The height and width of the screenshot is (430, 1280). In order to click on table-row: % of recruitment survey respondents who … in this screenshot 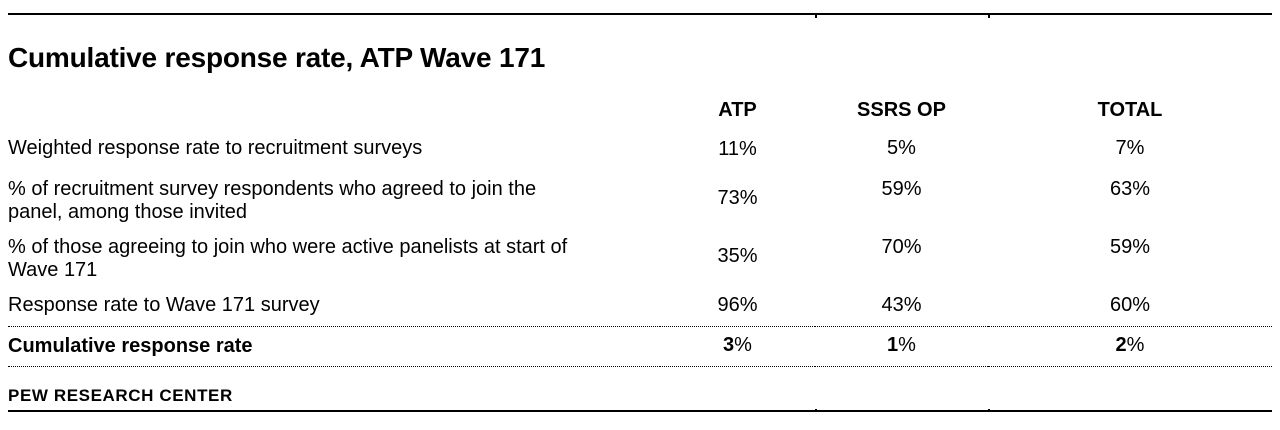, I will do `click(640, 199)`.